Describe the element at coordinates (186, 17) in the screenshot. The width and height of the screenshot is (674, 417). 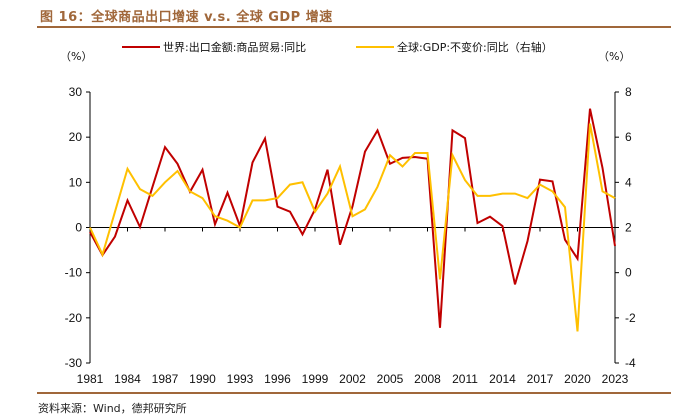
I see `figure-title: 图 16：全球商品出口增速 v.s. 全球 GDP 增速` at that location.